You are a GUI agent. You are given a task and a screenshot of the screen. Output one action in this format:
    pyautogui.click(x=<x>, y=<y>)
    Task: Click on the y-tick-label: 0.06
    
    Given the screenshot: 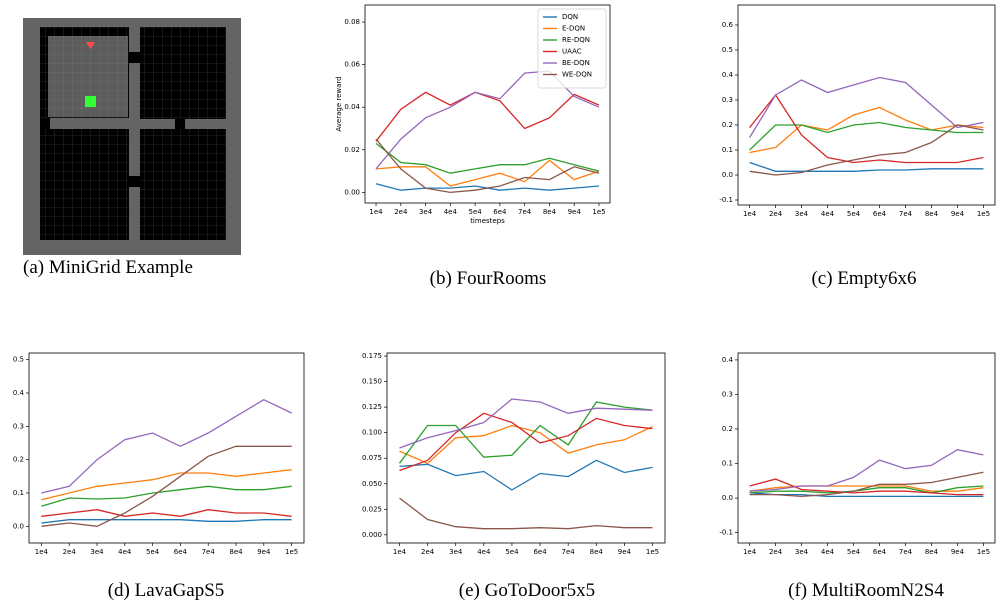 What is the action you would take?
    pyautogui.click(x=352, y=65)
    